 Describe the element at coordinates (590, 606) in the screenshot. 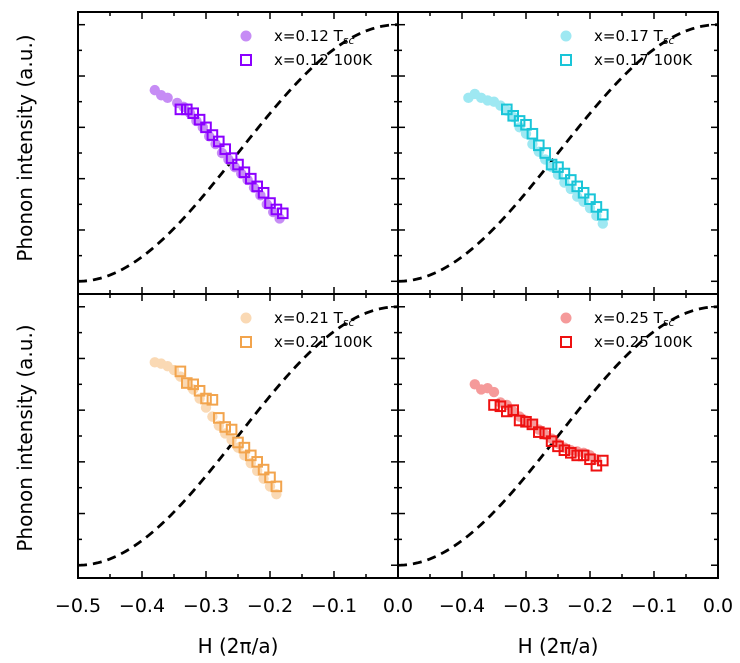

I see `x-tick-label: −0.2` at that location.